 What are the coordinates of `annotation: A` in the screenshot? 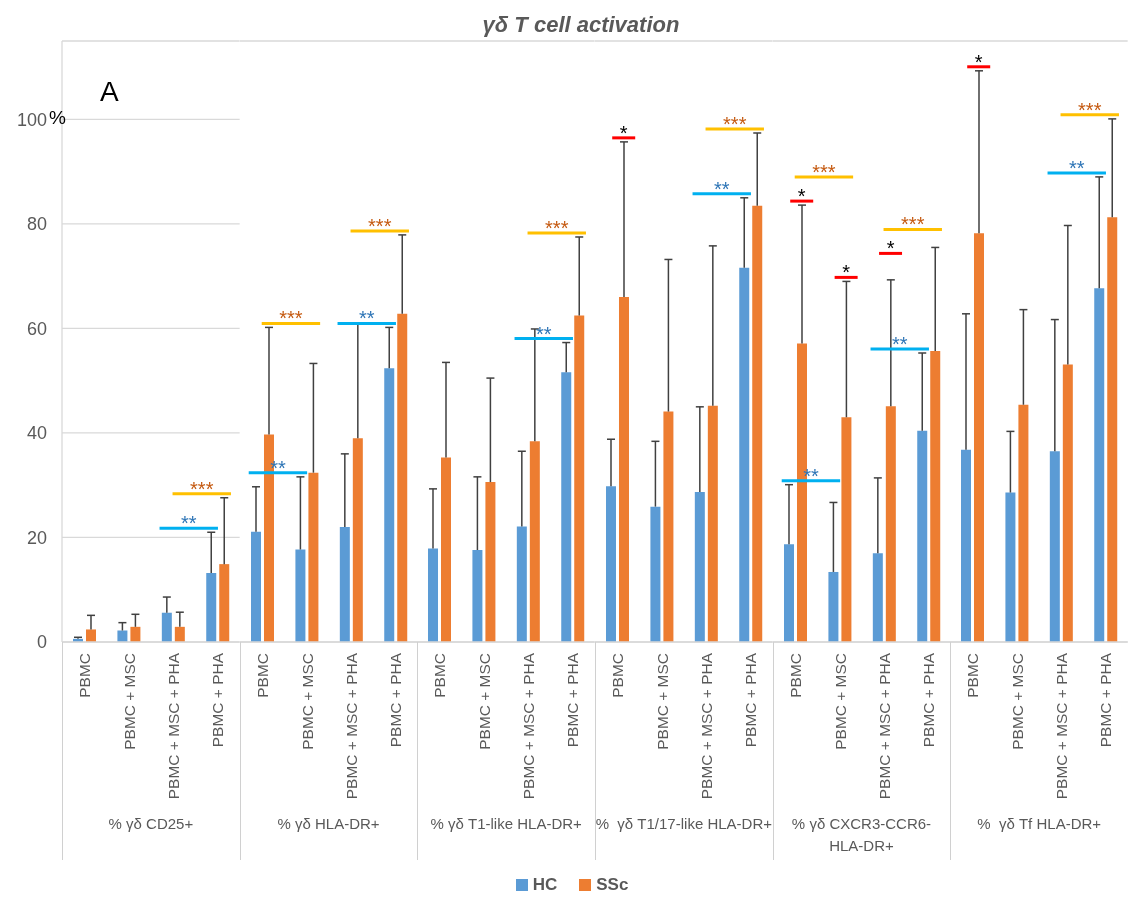 It's located at (109, 91).